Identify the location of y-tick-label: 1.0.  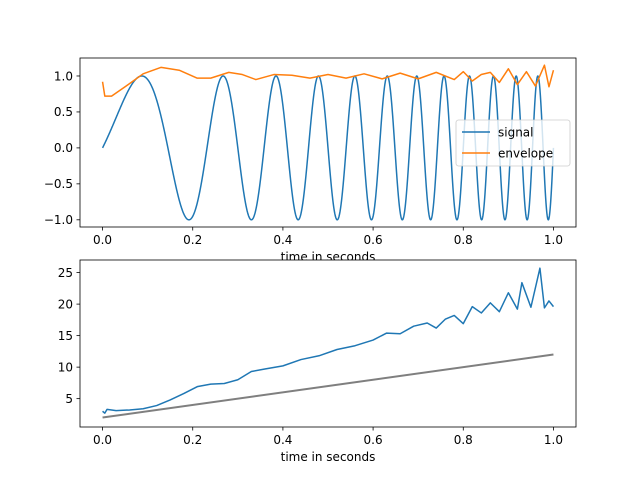
(63, 76).